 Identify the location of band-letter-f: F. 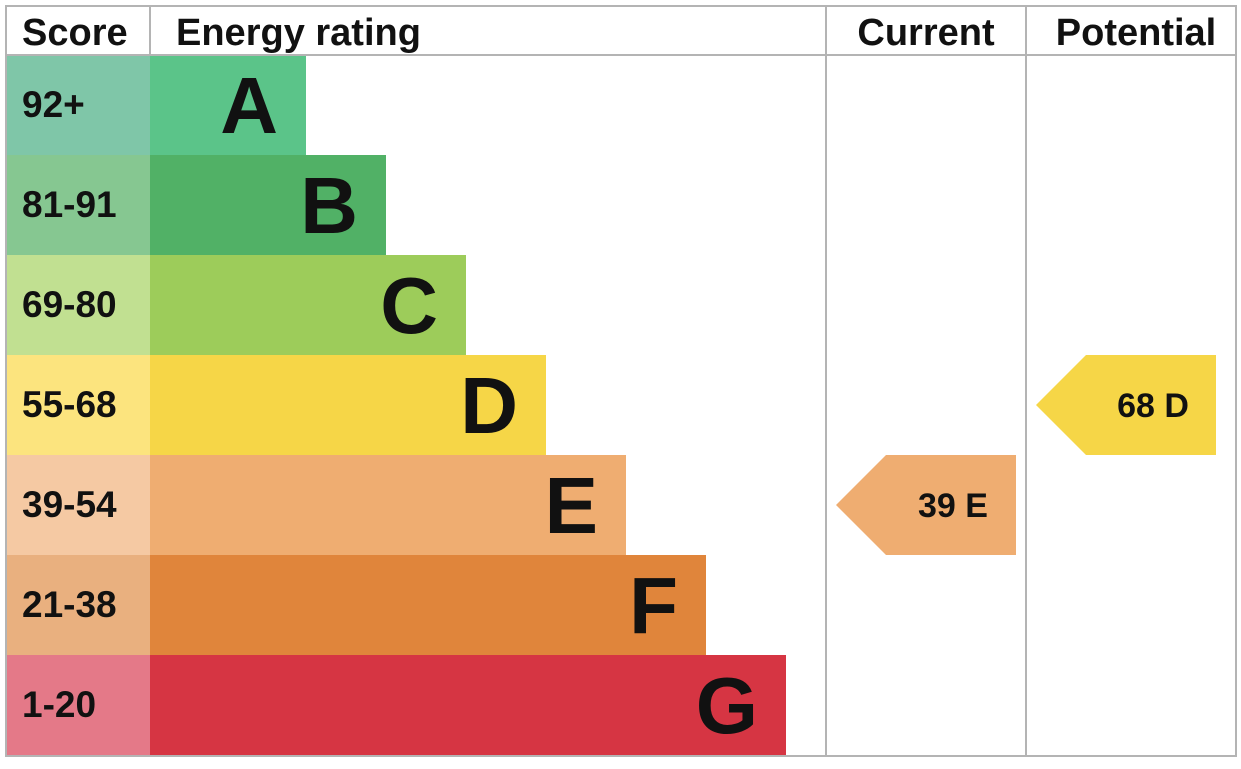
(653, 605).